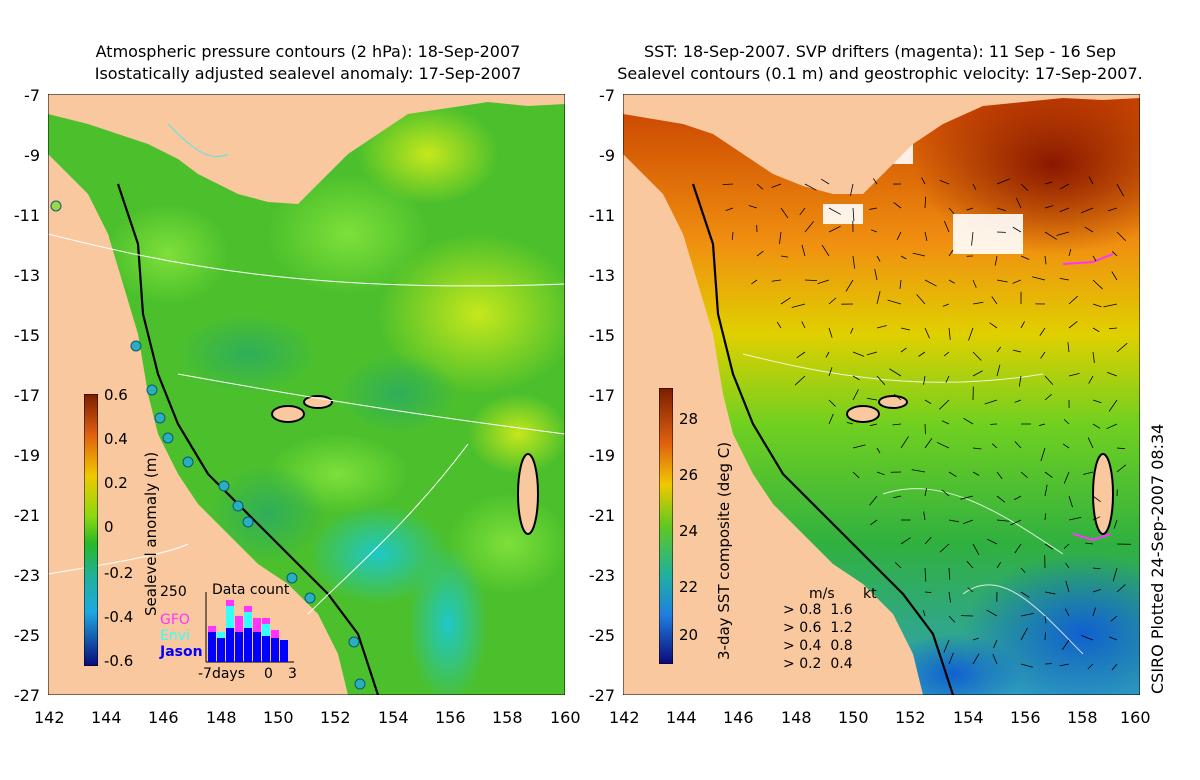 The height and width of the screenshot is (780, 1200). I want to click on cb-left-tick-2: 0.2, so click(116, 483).